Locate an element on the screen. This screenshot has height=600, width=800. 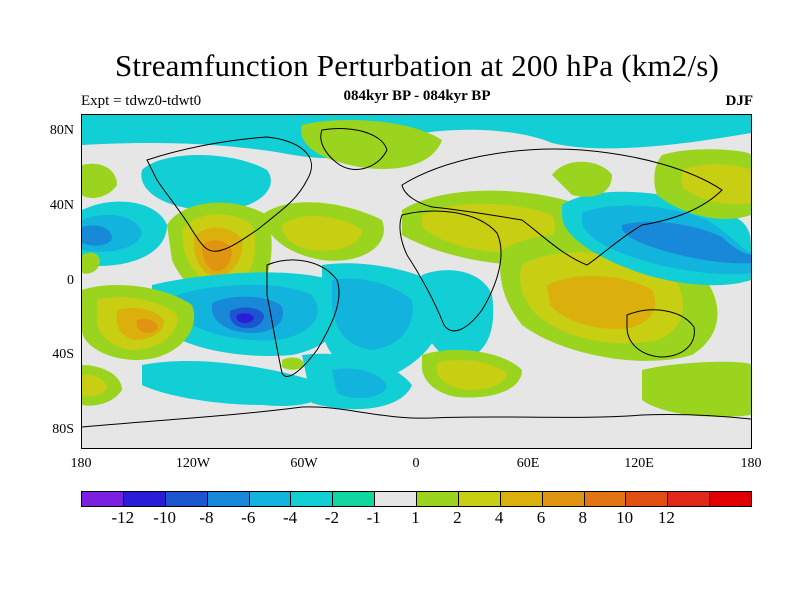
colorbar-label: 1 is located at coordinates (415, 517).